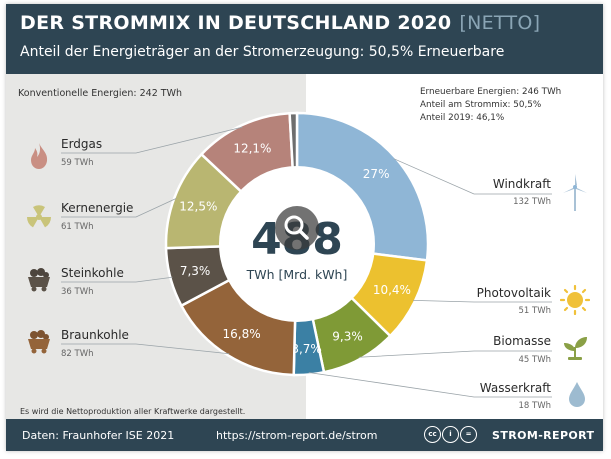  Describe the element at coordinates (482, 301) in the screenshot. I see `leader-line-photovoltaik` at that location.